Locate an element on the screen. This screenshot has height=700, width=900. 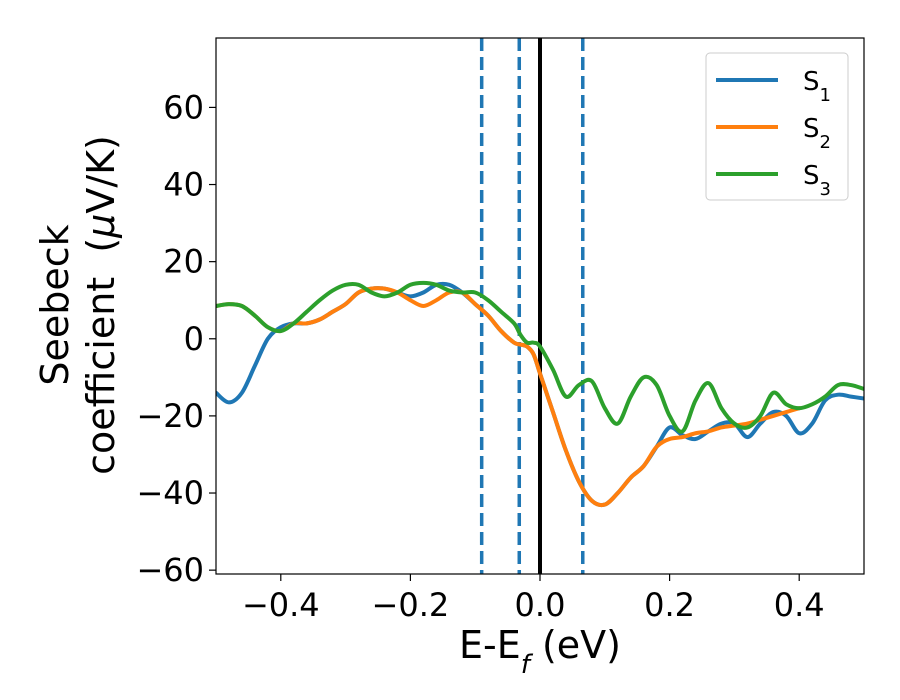
legend-label-s1: S1 is located at coordinates (817, 86).